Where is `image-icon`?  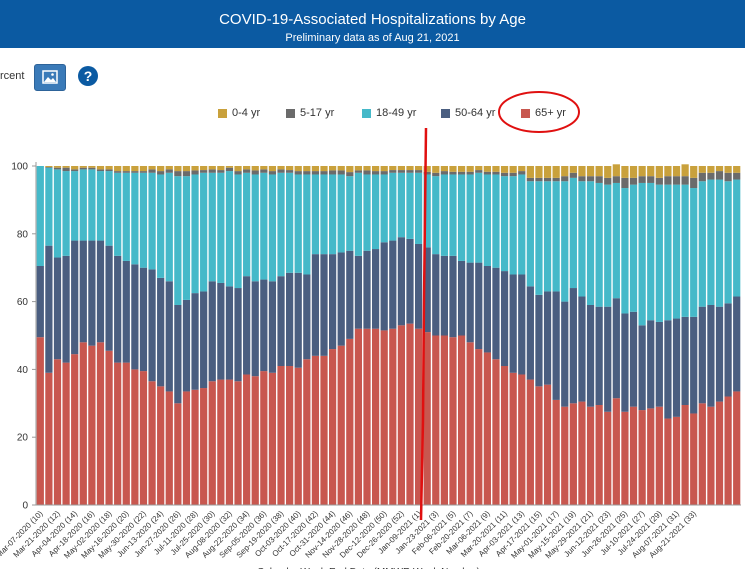
image-icon is located at coordinates (50, 77).